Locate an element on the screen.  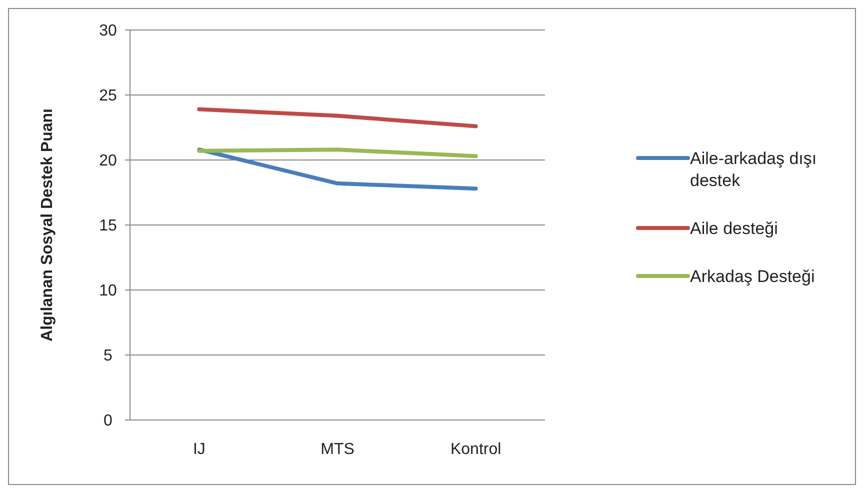
x-tick-label: MTS is located at coordinates (337, 449).